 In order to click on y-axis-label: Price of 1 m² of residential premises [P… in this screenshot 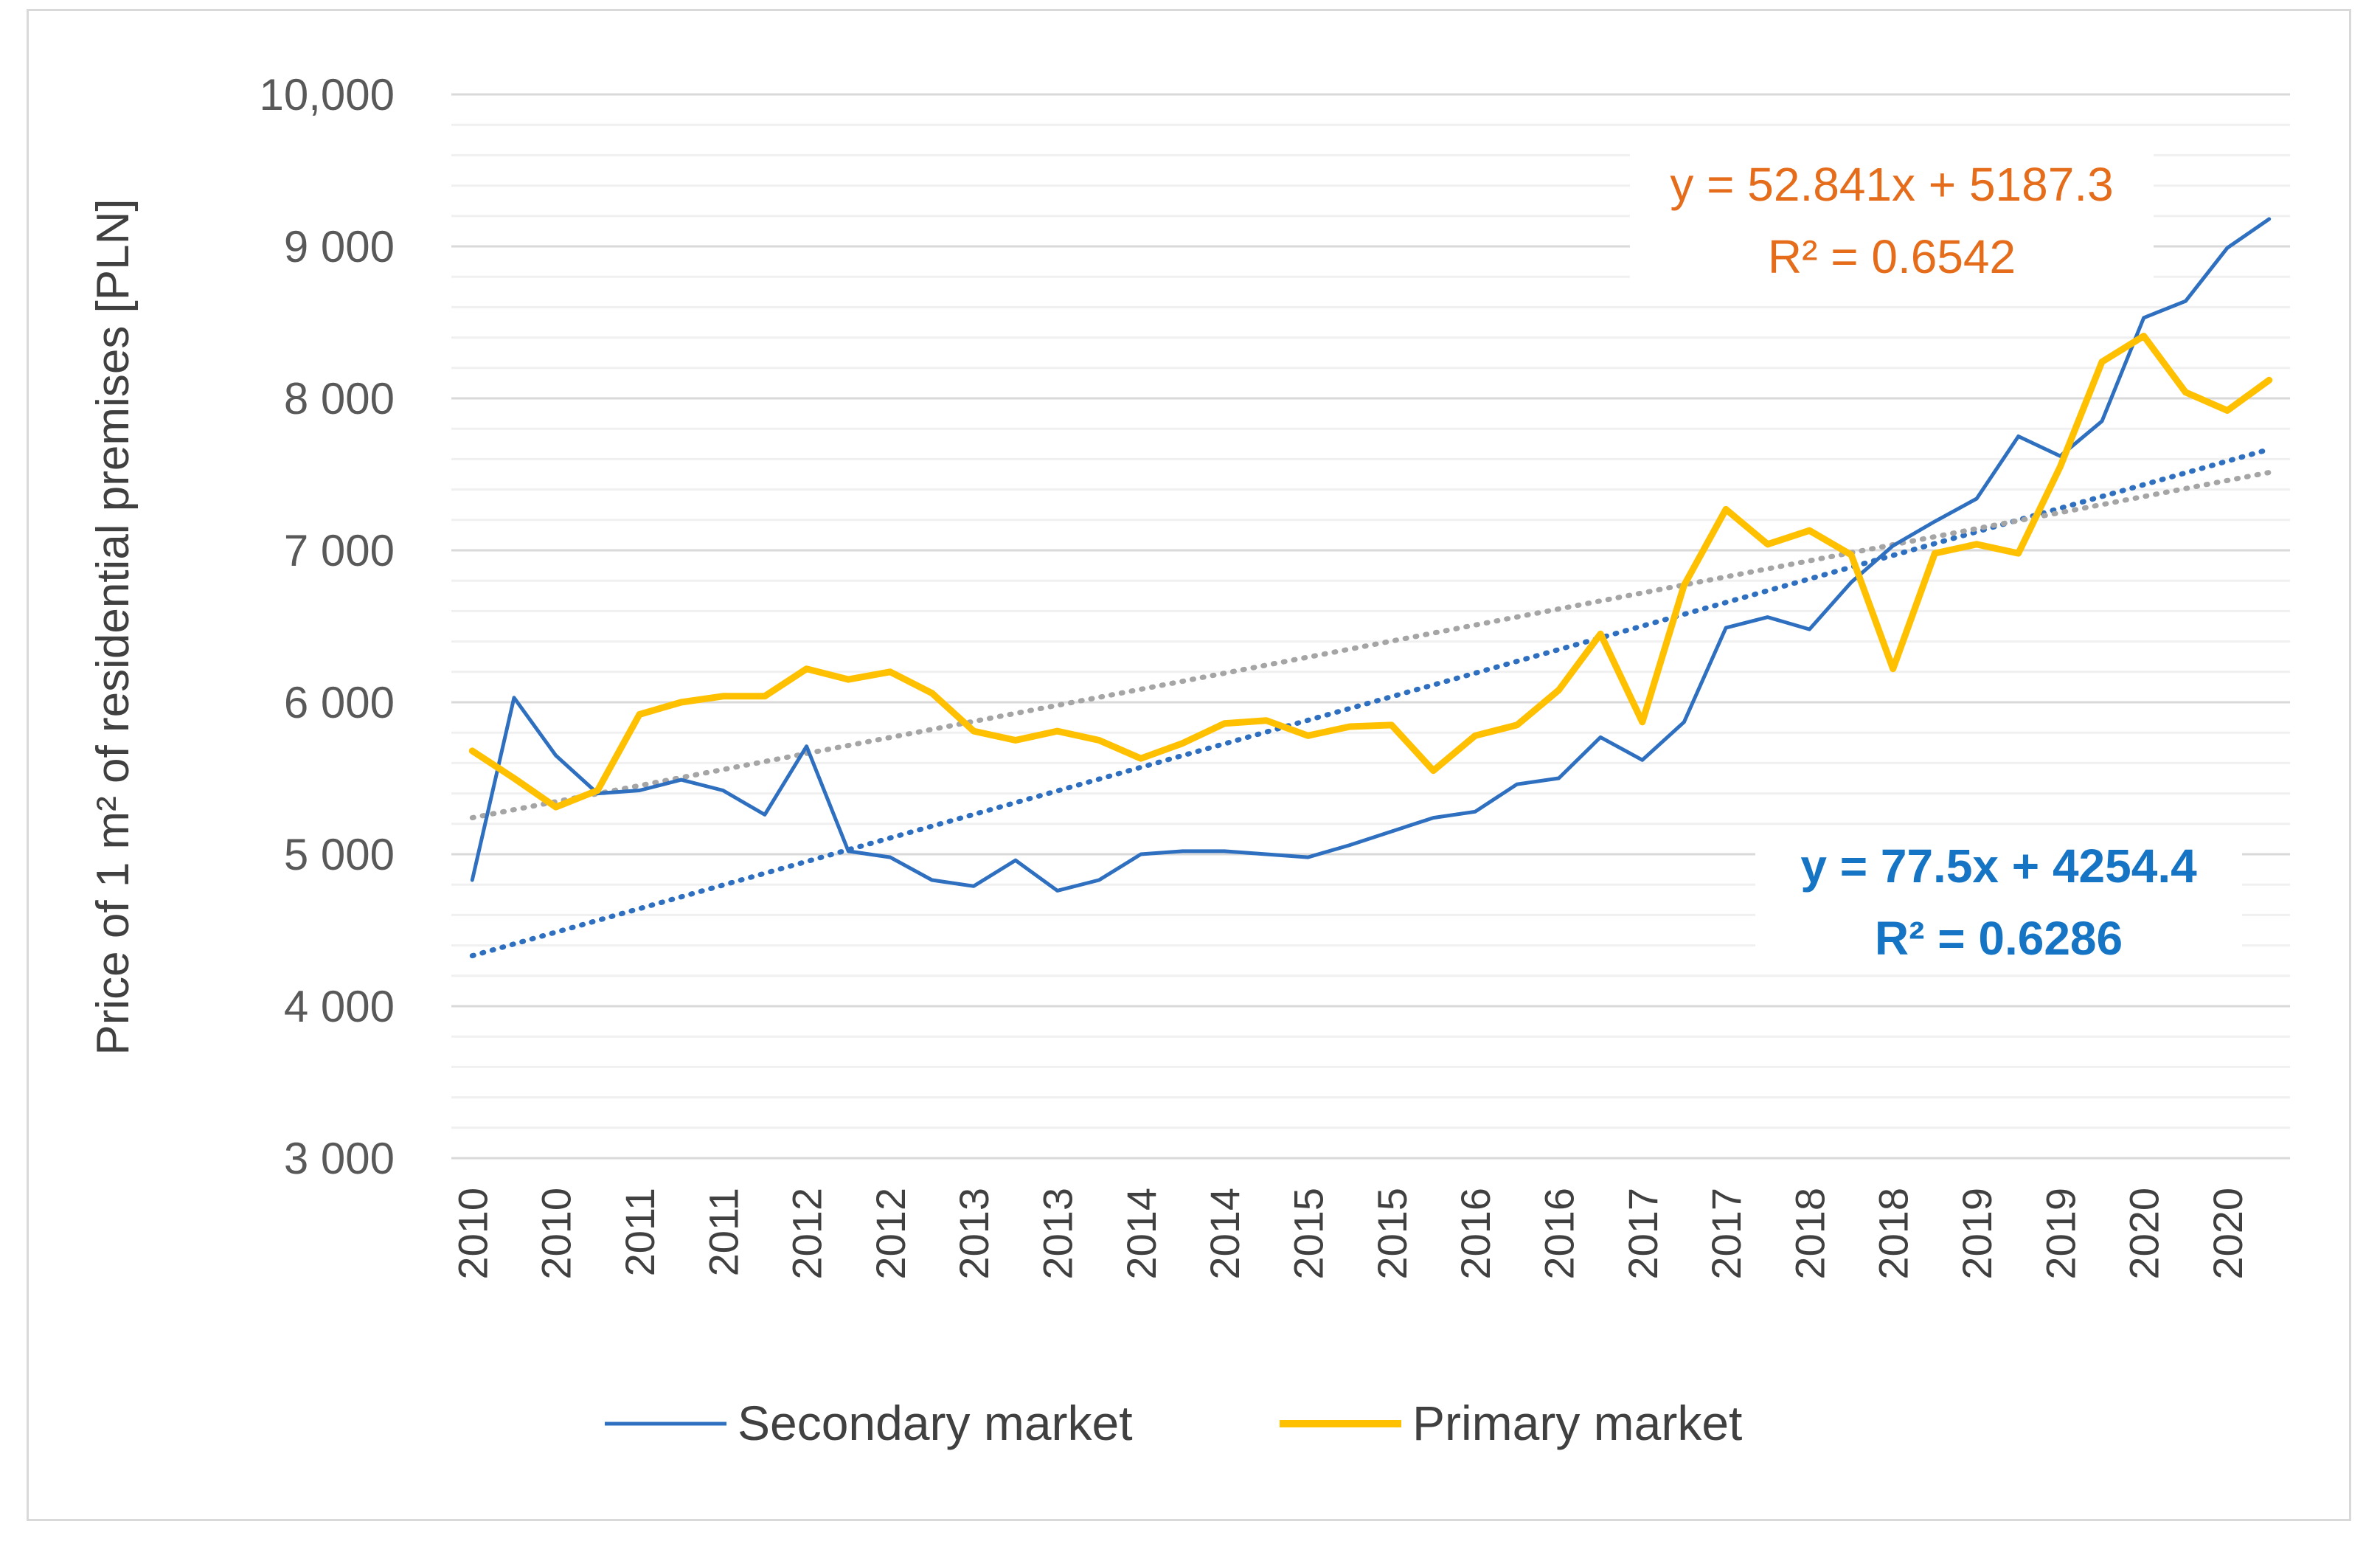, I will do `click(114, 626)`.